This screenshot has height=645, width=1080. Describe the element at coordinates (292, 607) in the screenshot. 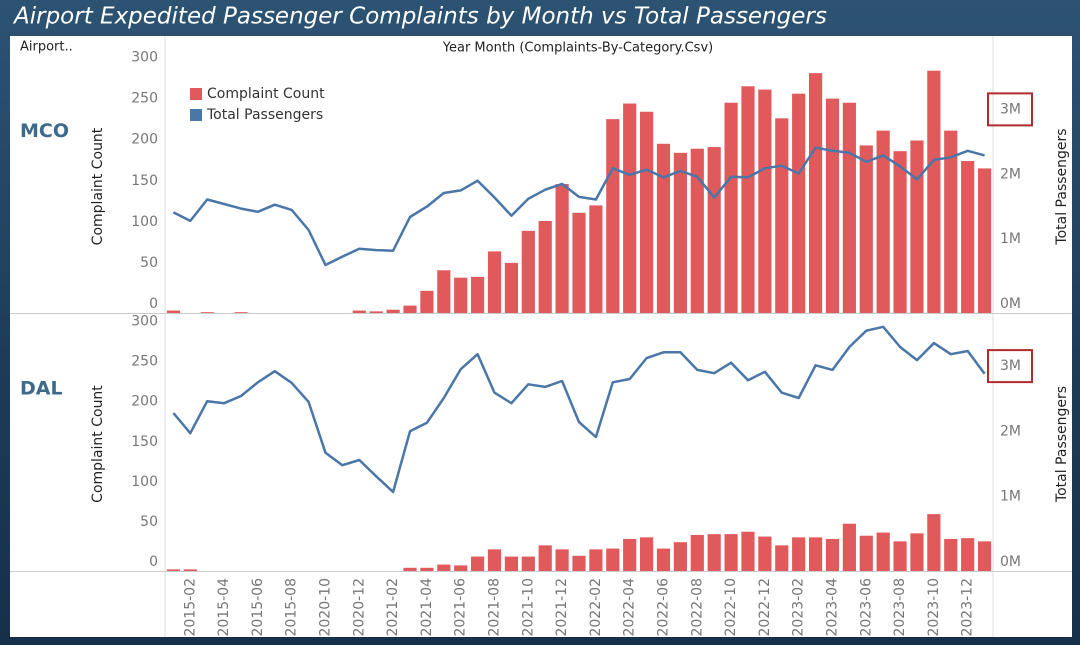

I see `x-tick-label: 2015-08` at that location.